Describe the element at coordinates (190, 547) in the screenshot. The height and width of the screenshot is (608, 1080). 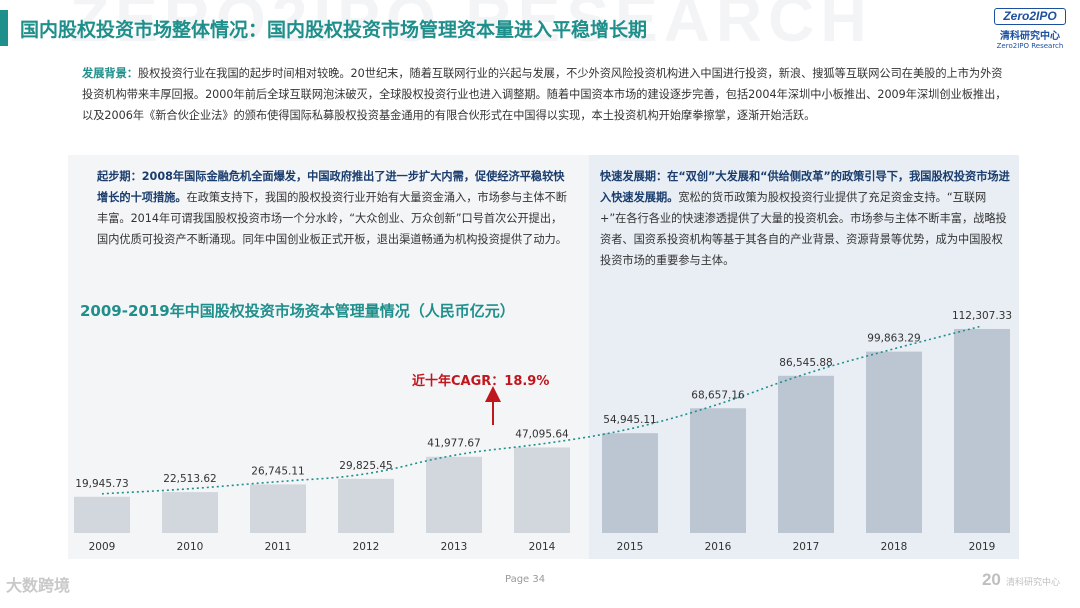
I see `year-label-2010: 2010` at that location.